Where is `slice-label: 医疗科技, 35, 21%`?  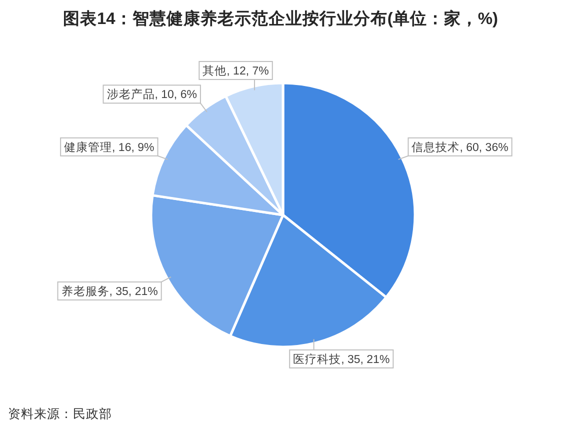 slice-label: 医疗科技, 35, 21% is located at coordinates (341, 359).